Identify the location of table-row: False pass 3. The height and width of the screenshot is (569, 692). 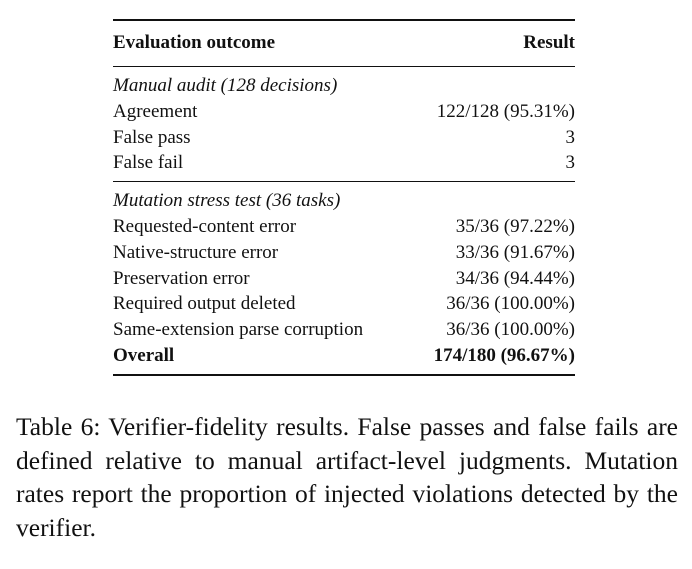
(344, 138).